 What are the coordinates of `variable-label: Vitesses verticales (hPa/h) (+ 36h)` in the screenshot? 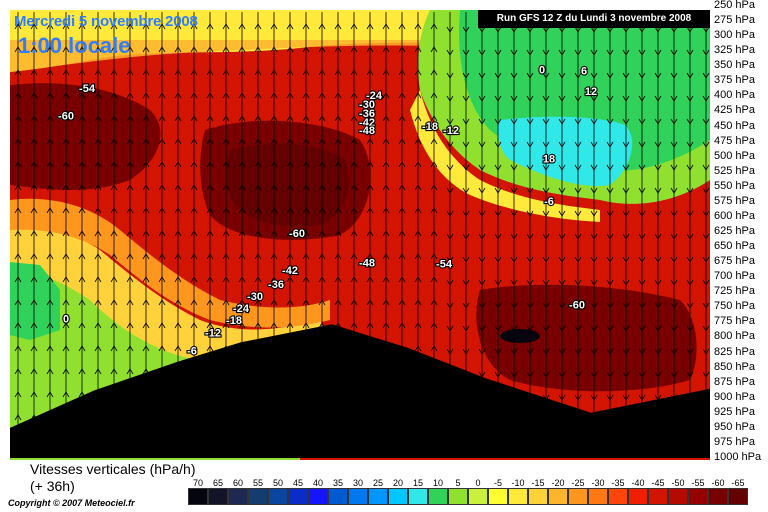 It's located at (112, 478).